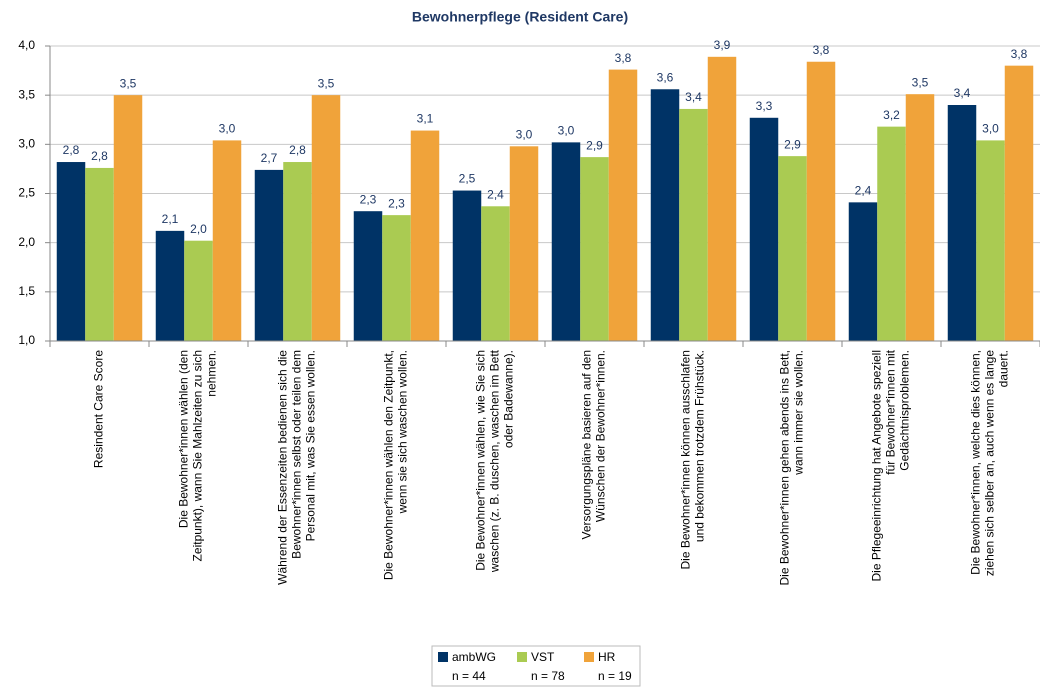 Image resolution: width=1040 pixels, height=687 pixels. What do you see at coordinates (425, 119) in the screenshot?
I see `data-label: 3,1` at bounding box center [425, 119].